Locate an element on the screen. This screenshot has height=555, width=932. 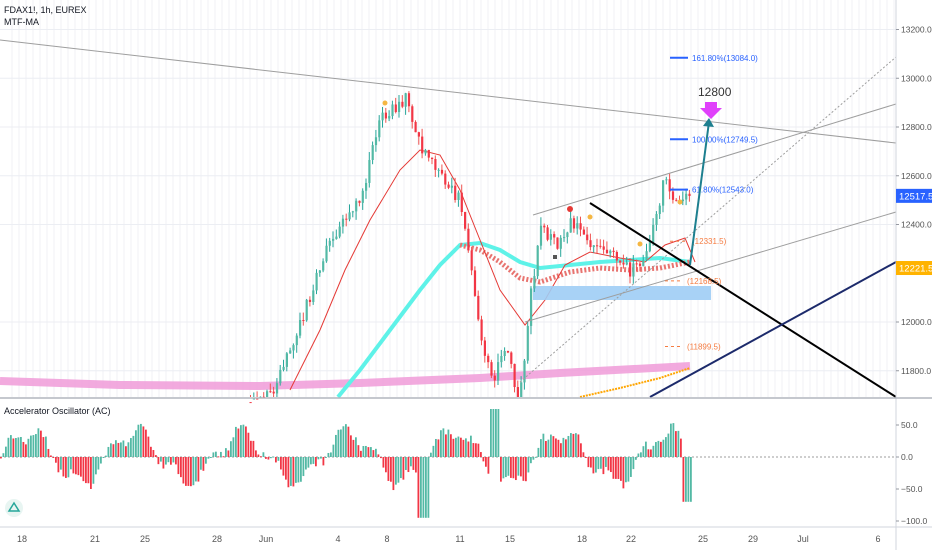
ma-pink-line is located at coordinates (345, 376).